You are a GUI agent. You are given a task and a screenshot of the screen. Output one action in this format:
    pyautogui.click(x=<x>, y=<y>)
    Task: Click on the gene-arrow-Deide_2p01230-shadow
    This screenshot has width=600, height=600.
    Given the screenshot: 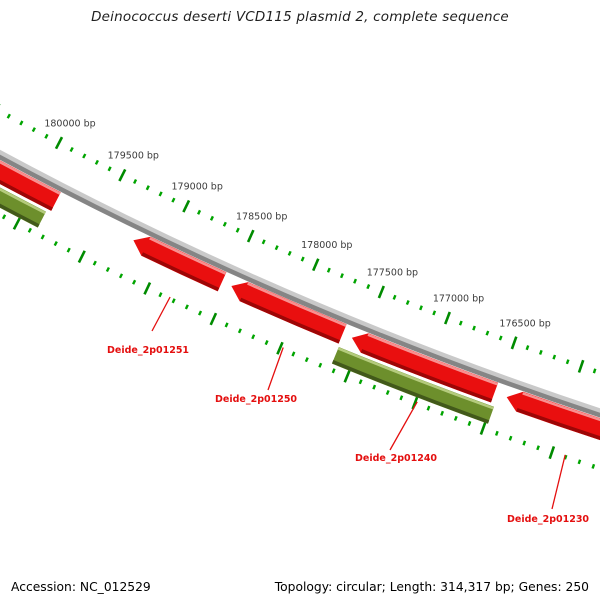 What is the action you would take?
    pyautogui.click(x=558, y=424)
    